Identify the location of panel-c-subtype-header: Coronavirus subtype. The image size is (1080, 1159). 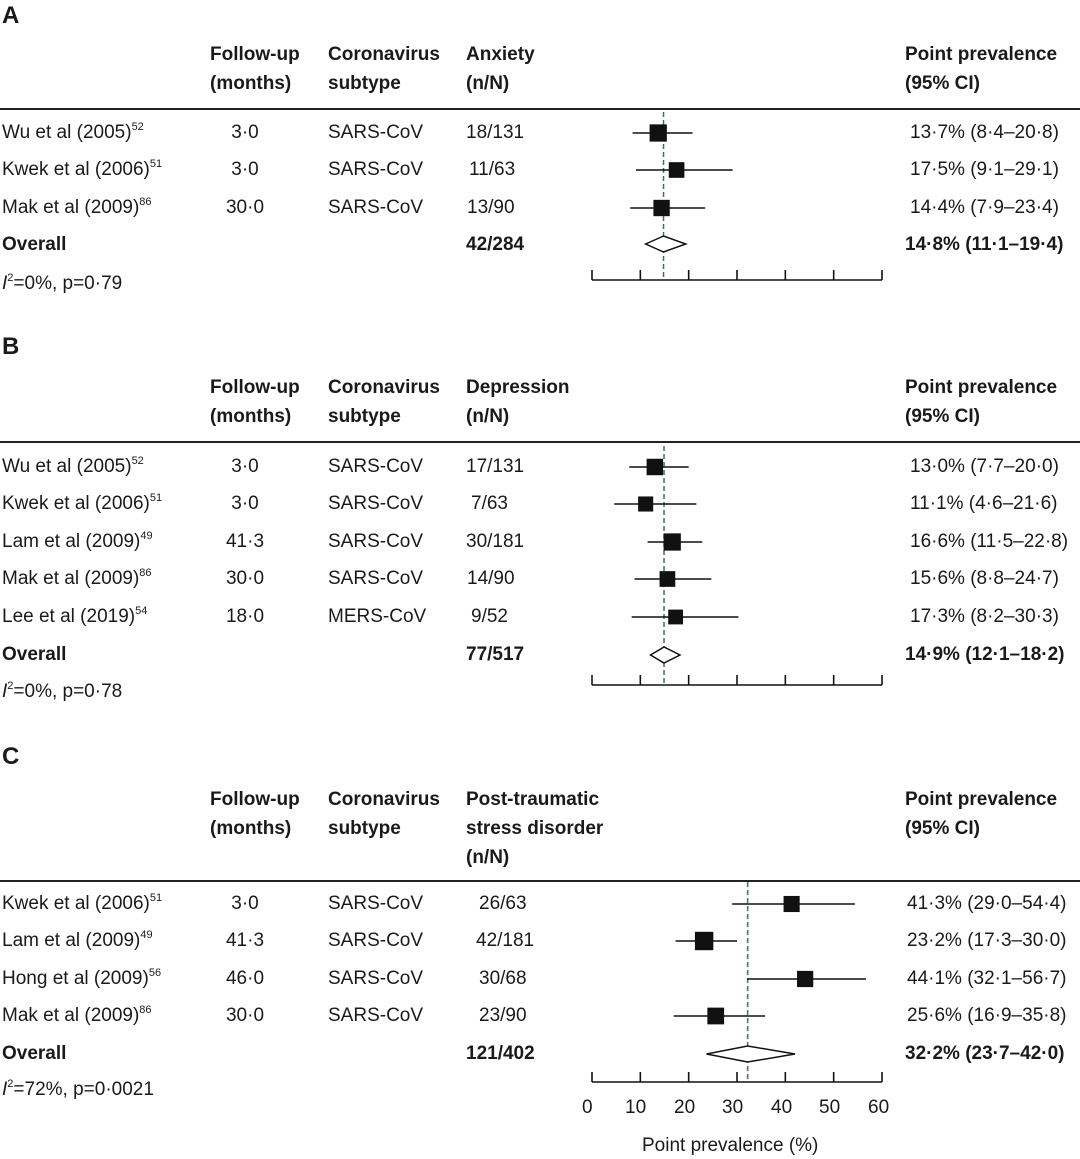
(384, 814).